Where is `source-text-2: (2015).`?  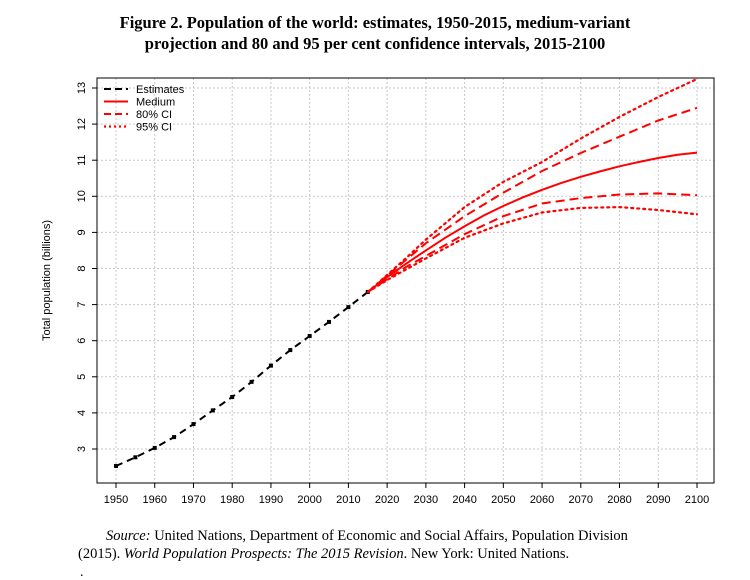 source-text-2: (2015). is located at coordinates (101, 554).